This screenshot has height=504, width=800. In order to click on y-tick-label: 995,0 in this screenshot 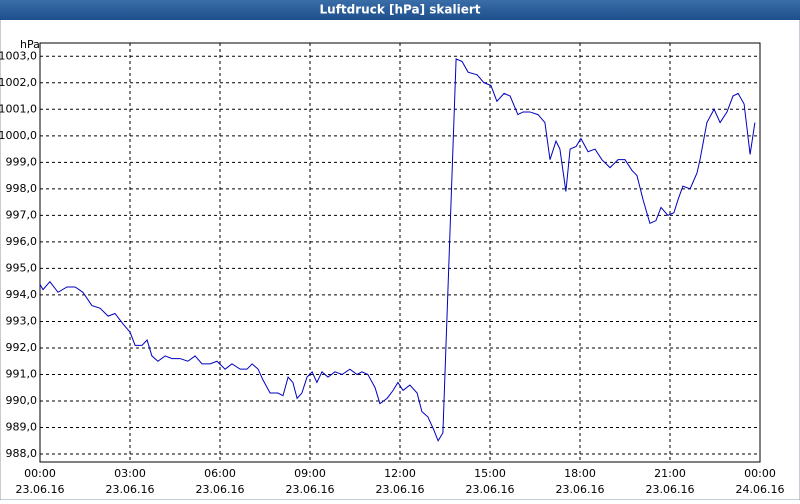, I will do `click(22, 267)`.